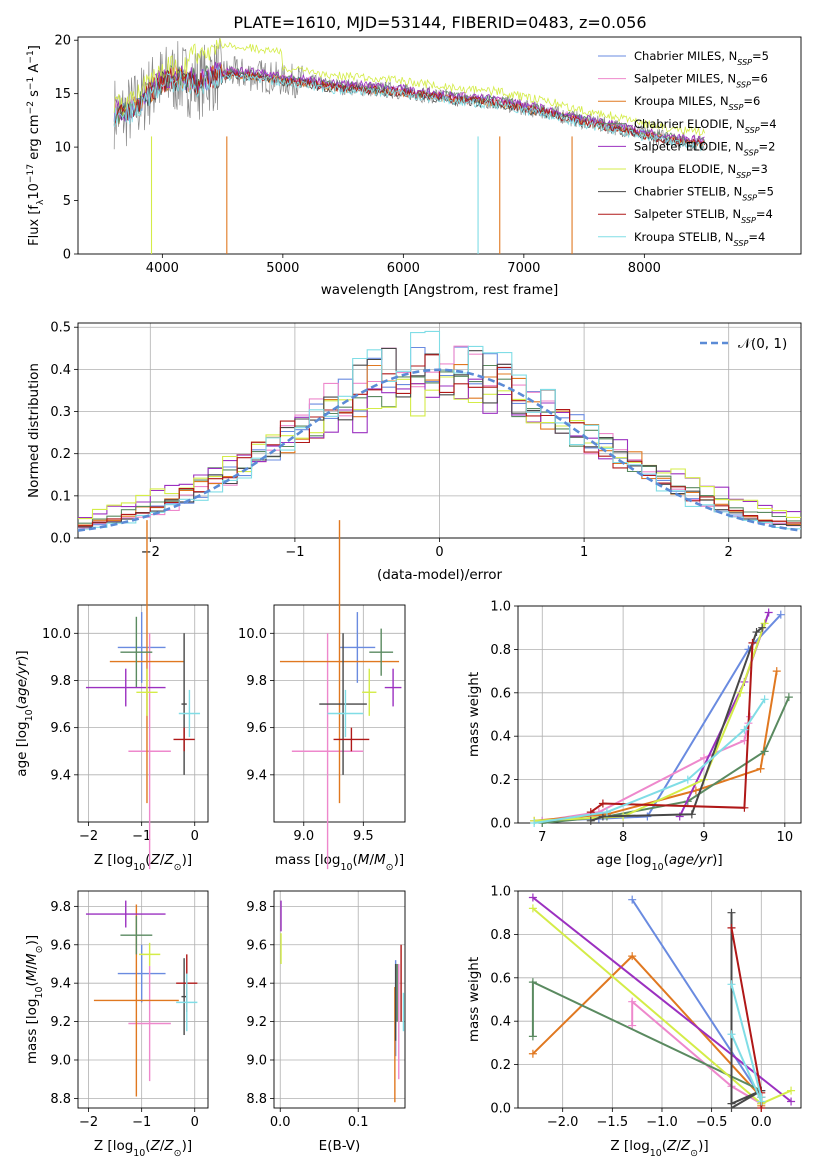 This screenshot has height=1170, width=819. What do you see at coordinates (703, 216) in the screenshot?
I see `legend-entry: Salpeter STELIB, NSSP=4` at bounding box center [703, 216].